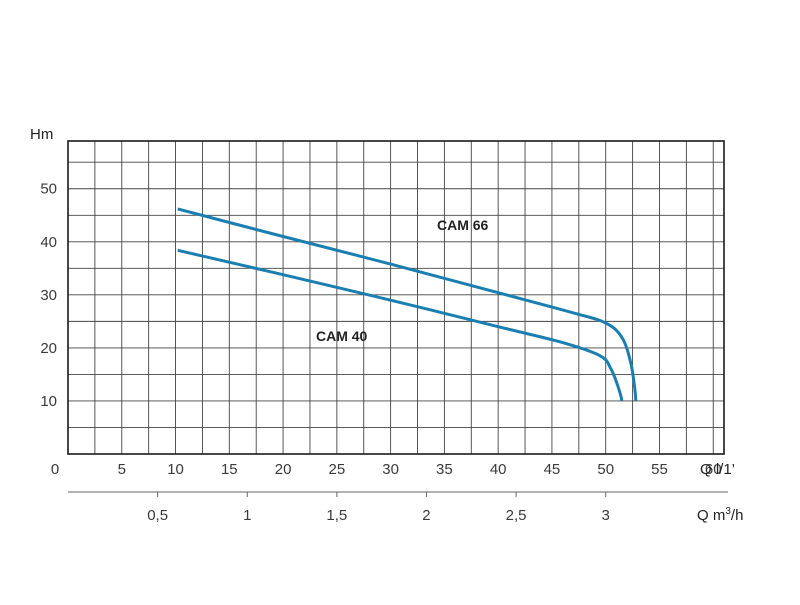 The image size is (800, 605). Describe the element at coordinates (336, 515) in the screenshot. I see `secondary-x-tick-label: 1,5` at that location.